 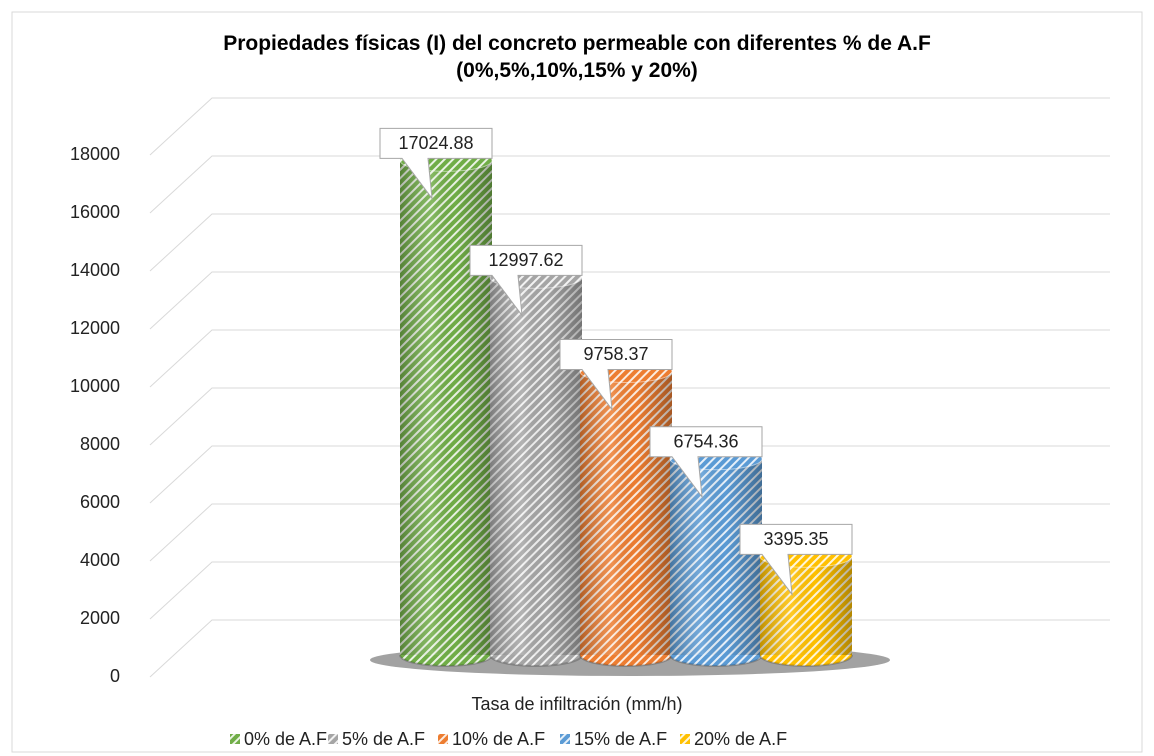 What do you see at coordinates (795, 539) in the screenshot?
I see `data-label: 3395.35` at bounding box center [795, 539].